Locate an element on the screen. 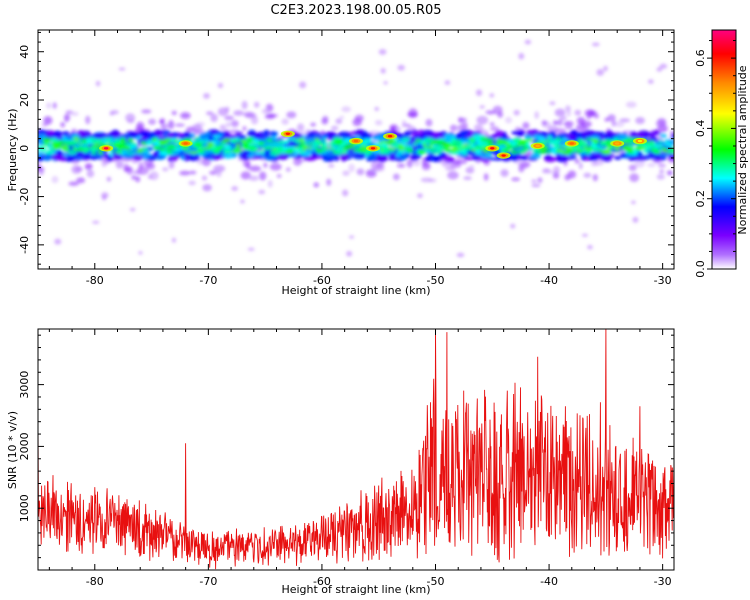  spectrogram-xtick-label: -40 is located at coordinates (549, 280).